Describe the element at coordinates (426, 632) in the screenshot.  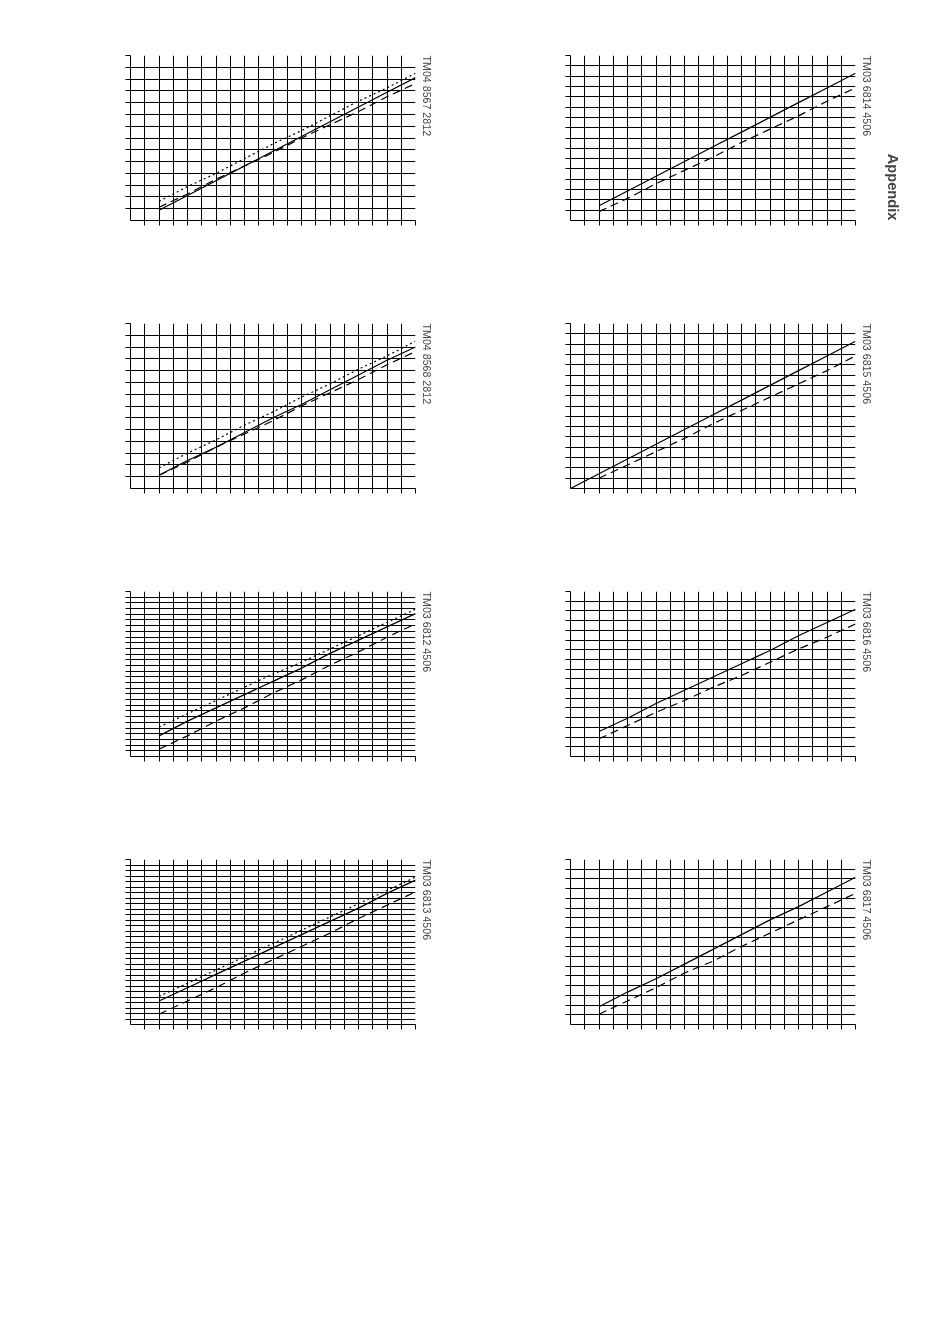
I see `text: TM03 6812 4506` at that location.